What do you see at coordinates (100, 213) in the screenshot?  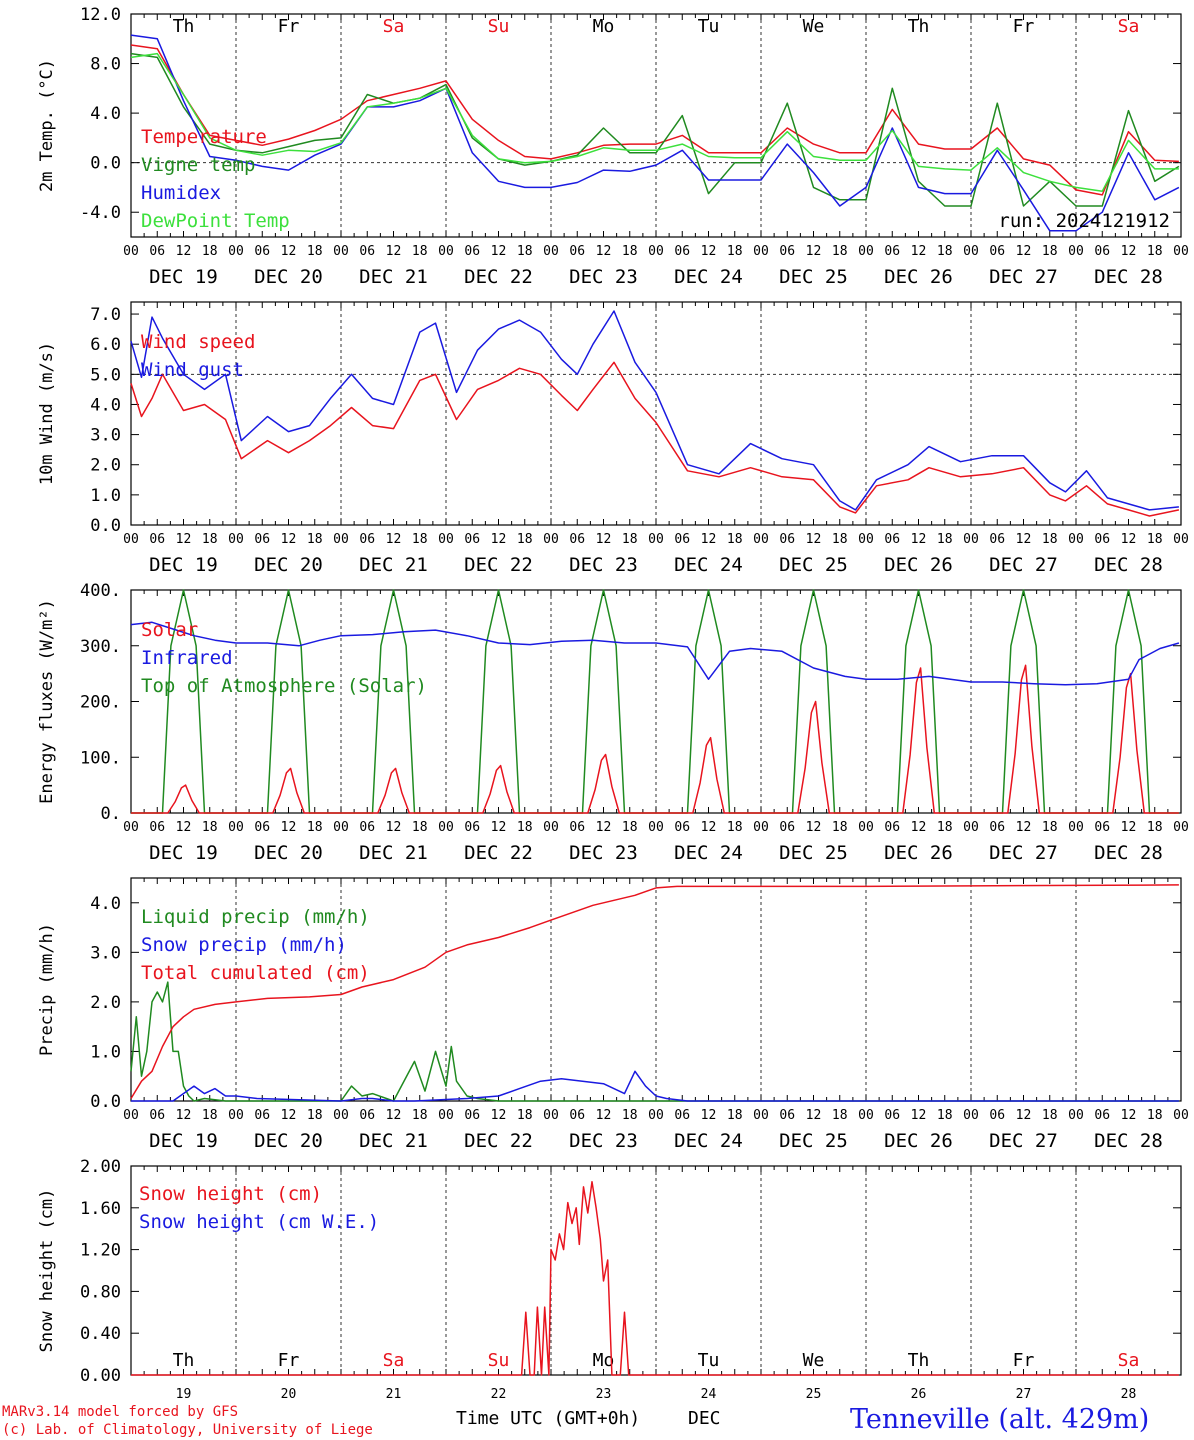 I see `y-tick-label: -4.0` at bounding box center [100, 213].